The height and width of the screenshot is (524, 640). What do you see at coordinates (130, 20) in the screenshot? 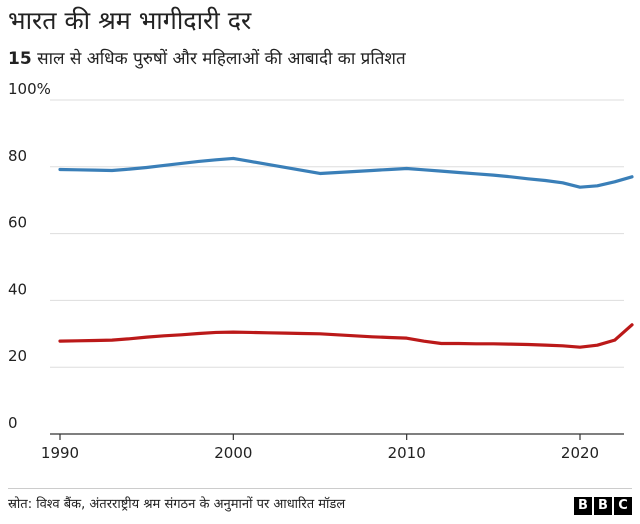
I see `chart-title: भारत की श्रम भागीदारी दर` at bounding box center [130, 20].